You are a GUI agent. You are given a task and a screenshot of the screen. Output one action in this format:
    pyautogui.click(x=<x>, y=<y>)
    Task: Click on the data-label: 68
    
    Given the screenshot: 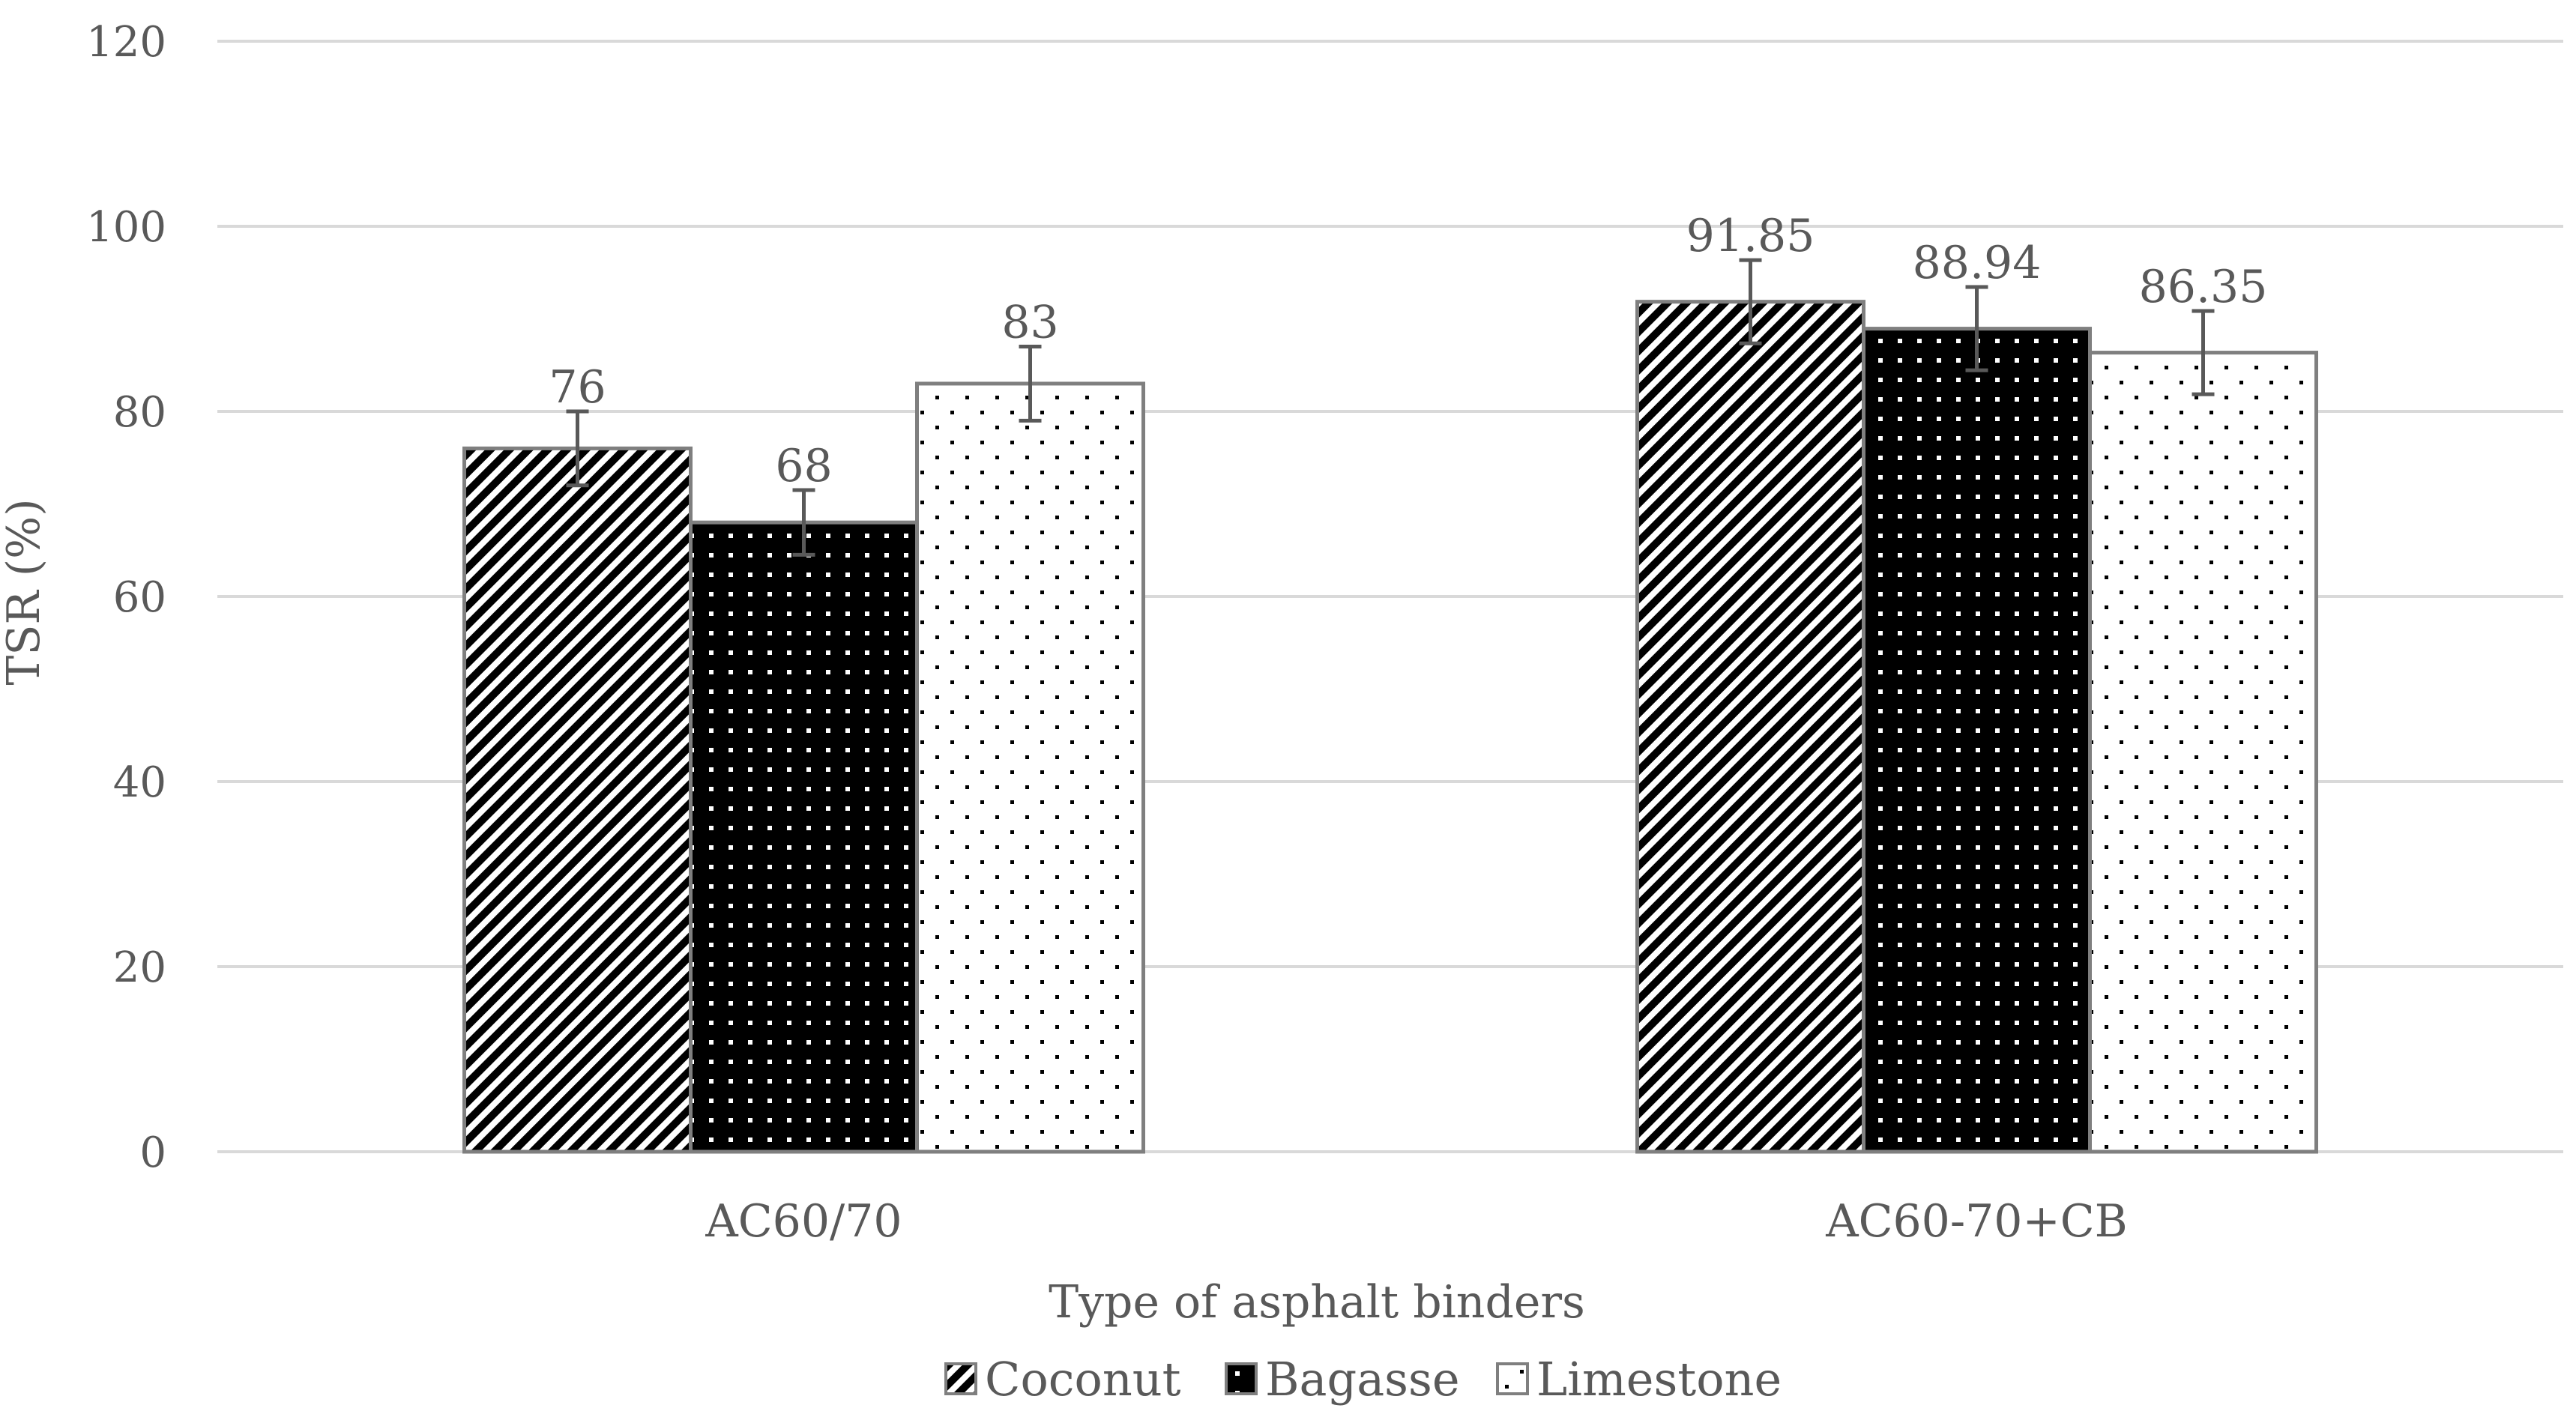 What is the action you would take?
    pyautogui.click(x=804, y=466)
    